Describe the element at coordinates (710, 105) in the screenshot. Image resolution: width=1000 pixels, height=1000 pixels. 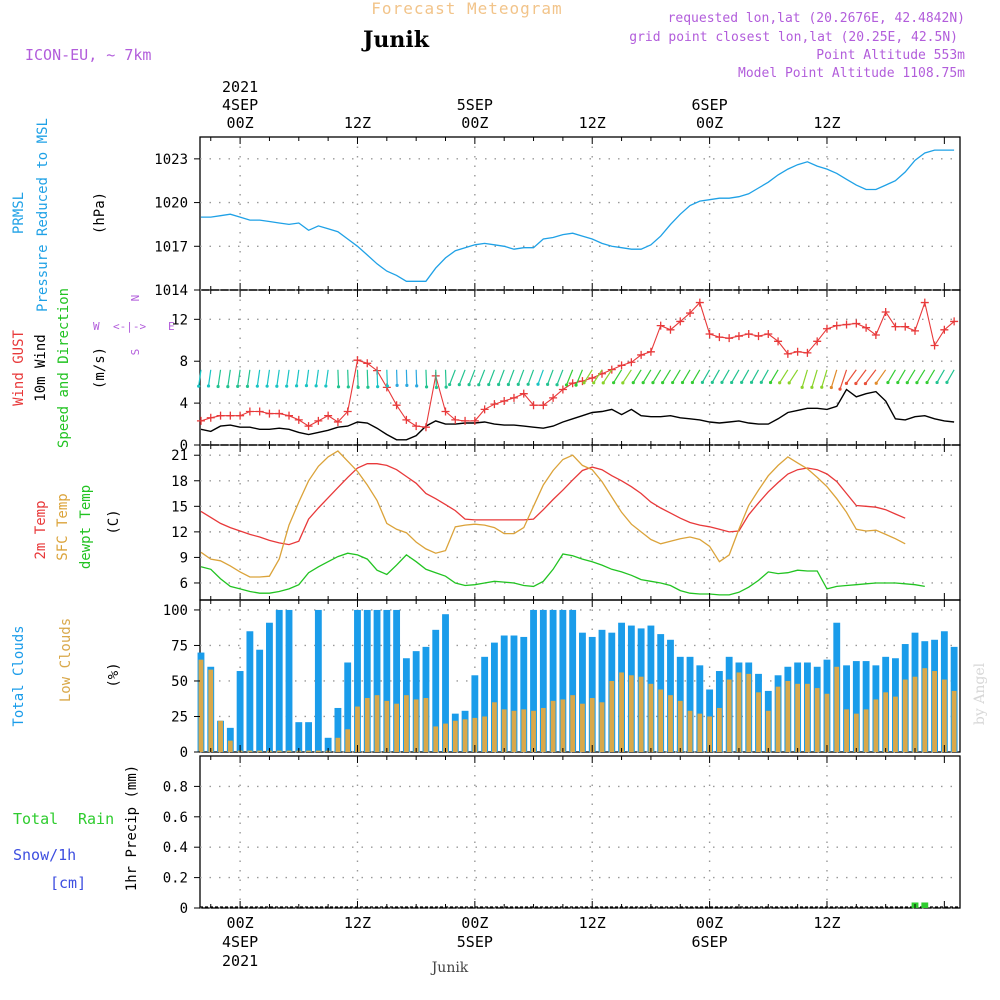
I see `top-time-label: 6SEP` at that location.